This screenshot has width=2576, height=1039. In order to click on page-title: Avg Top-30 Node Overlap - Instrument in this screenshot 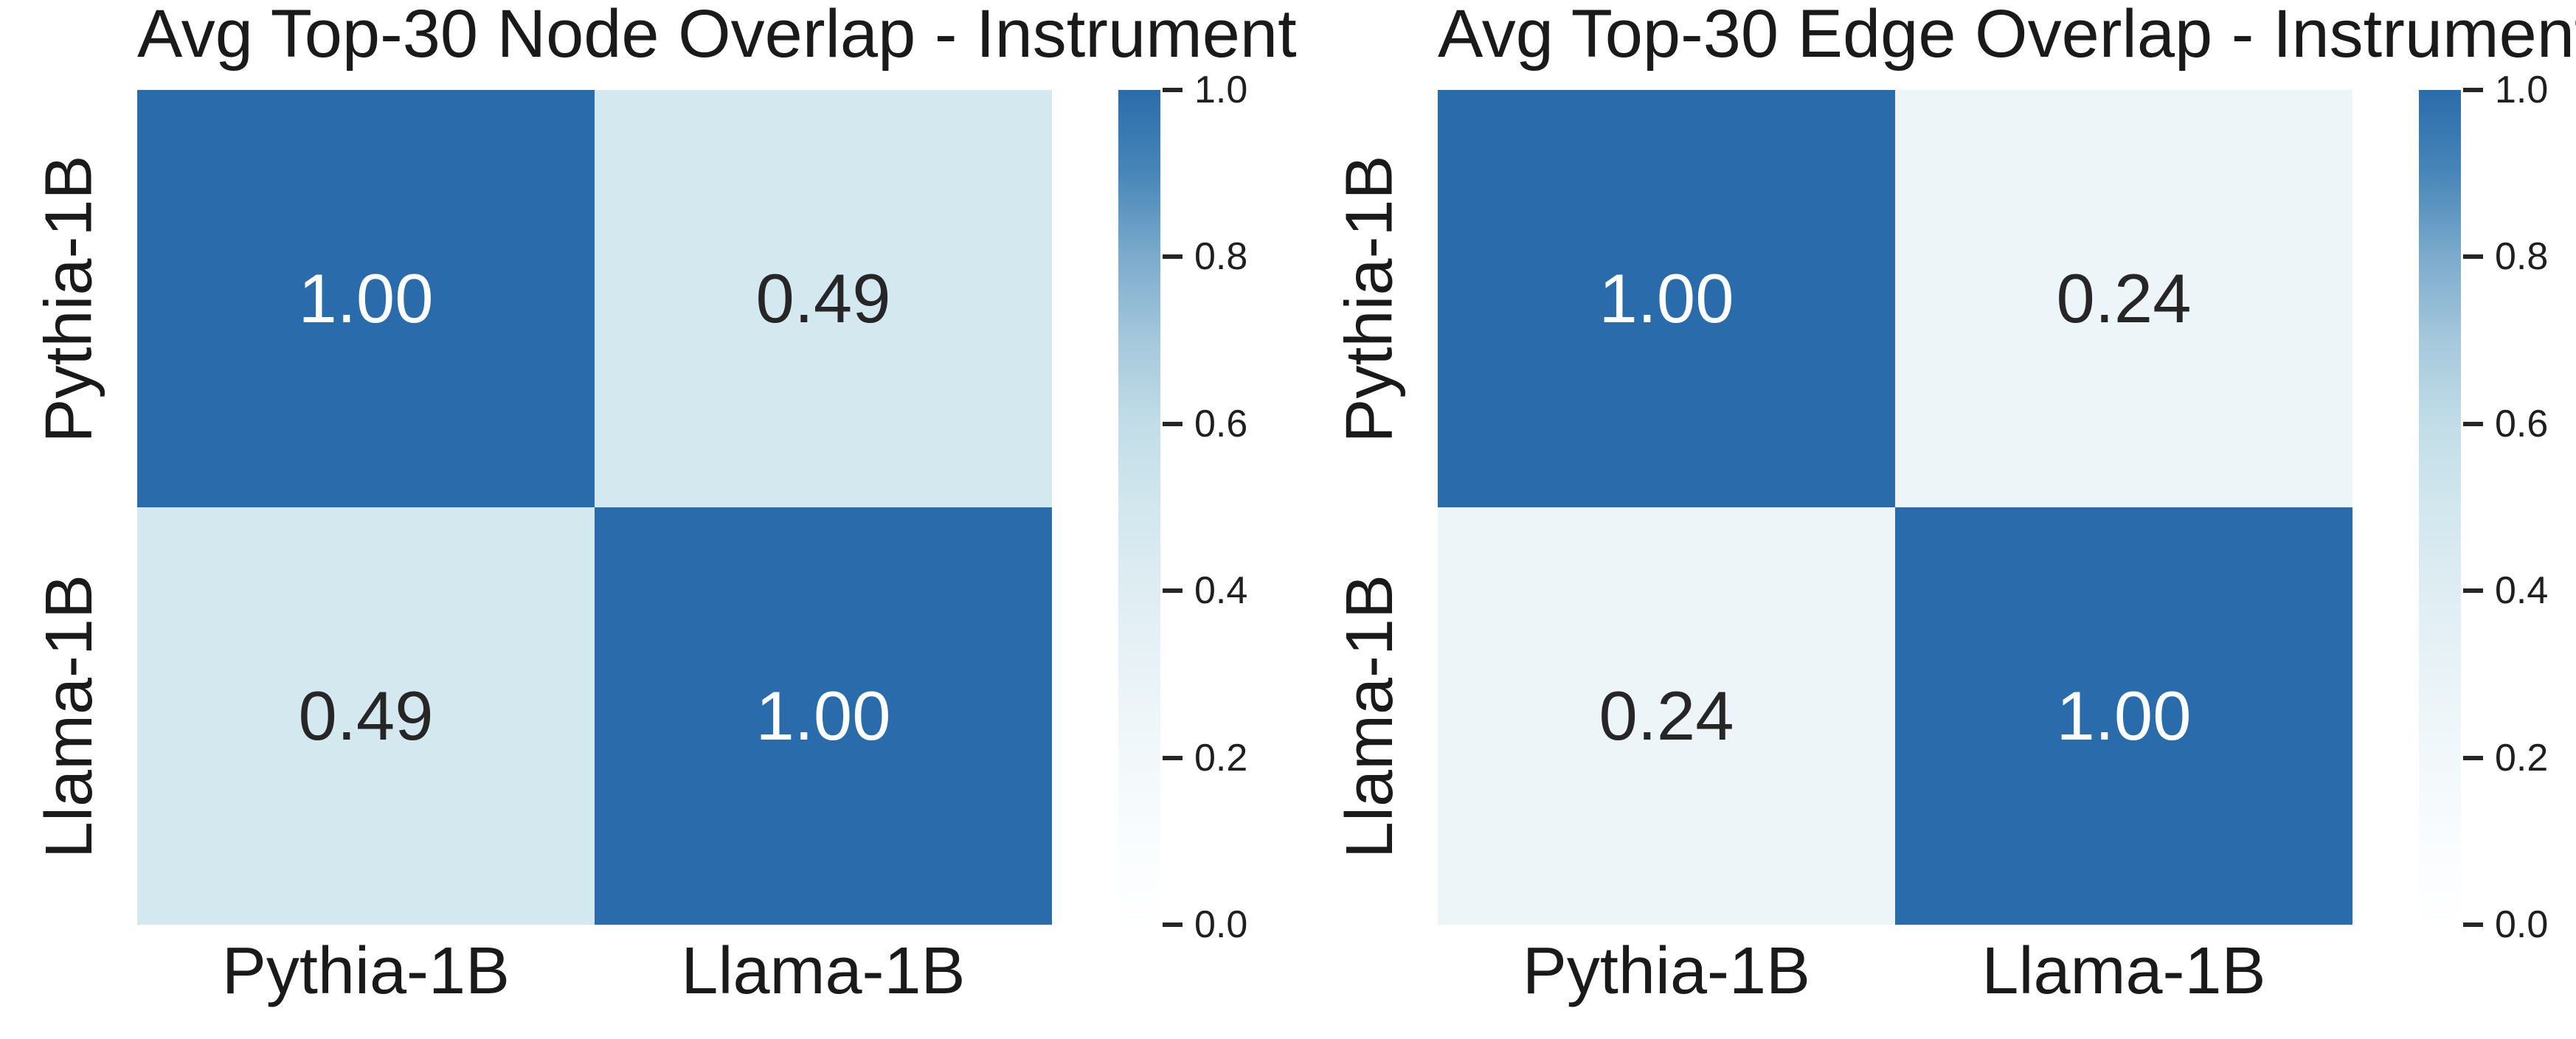, I will do `click(717, 36)`.